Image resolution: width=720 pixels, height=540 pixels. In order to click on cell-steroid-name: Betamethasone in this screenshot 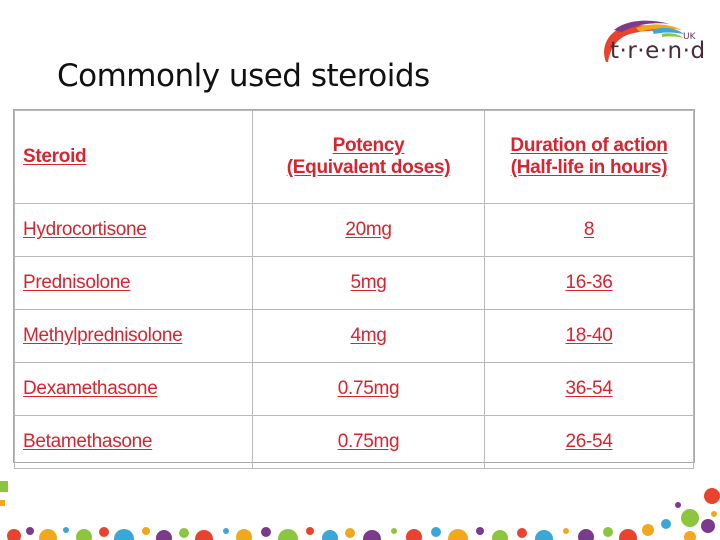, I will do `click(133, 442)`.